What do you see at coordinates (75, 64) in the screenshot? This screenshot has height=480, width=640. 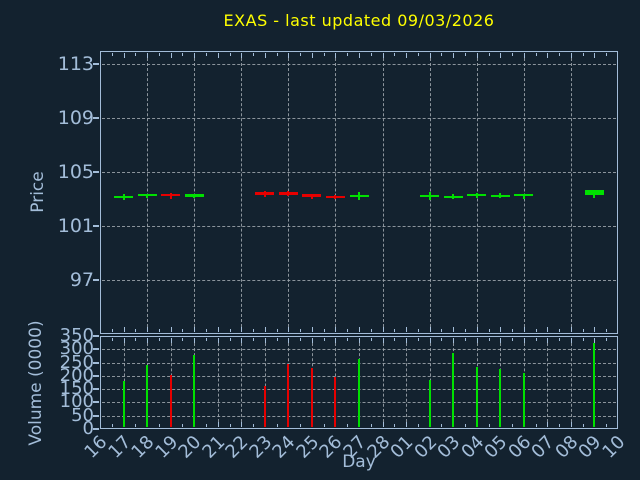 I see `price-tick-label: 113` at bounding box center [75, 64].